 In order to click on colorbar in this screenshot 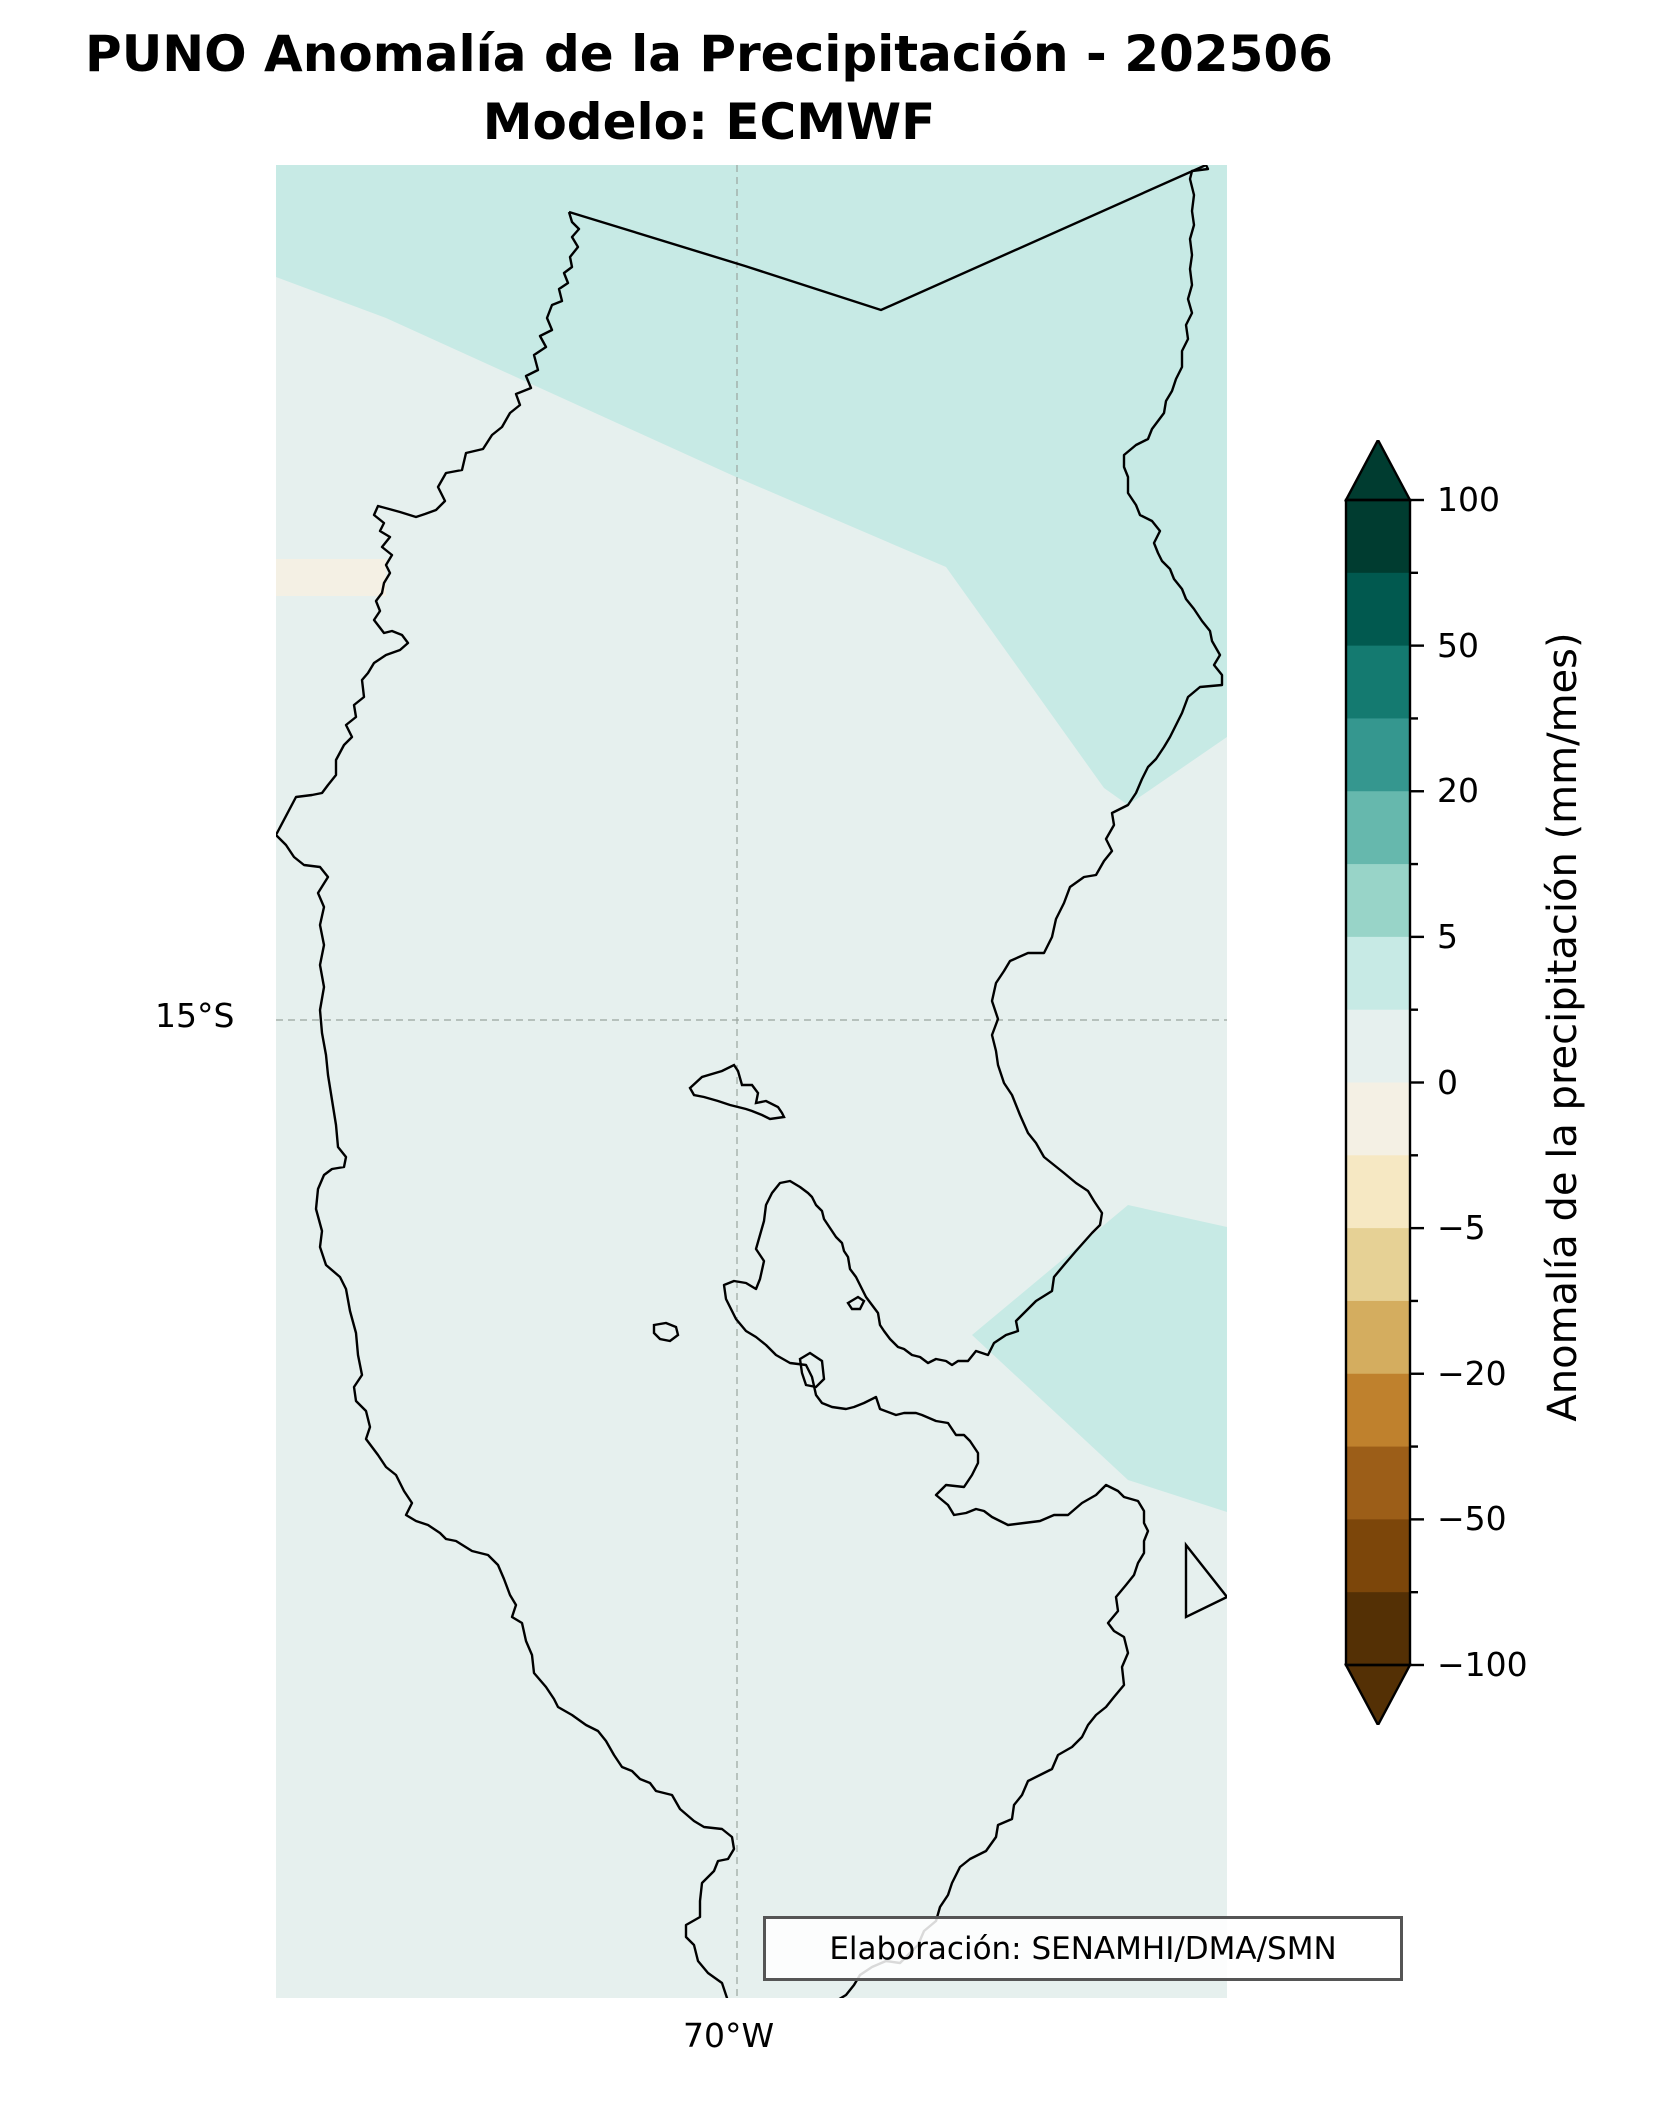, I will do `click(1384, 1082)`.